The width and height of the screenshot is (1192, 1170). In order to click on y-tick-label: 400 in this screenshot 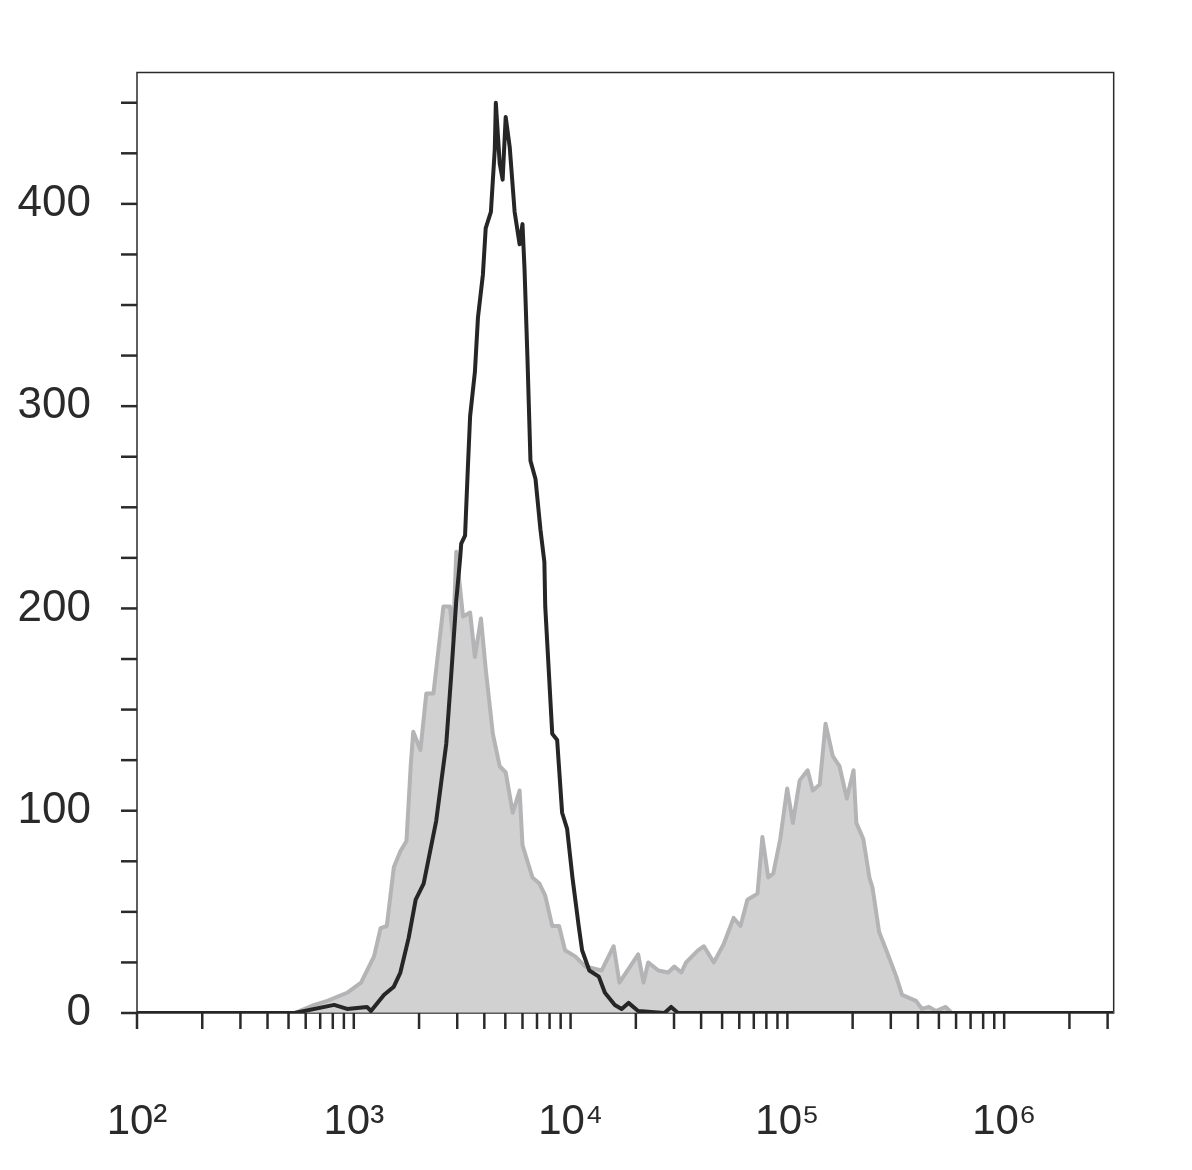, I will do `click(54, 201)`.